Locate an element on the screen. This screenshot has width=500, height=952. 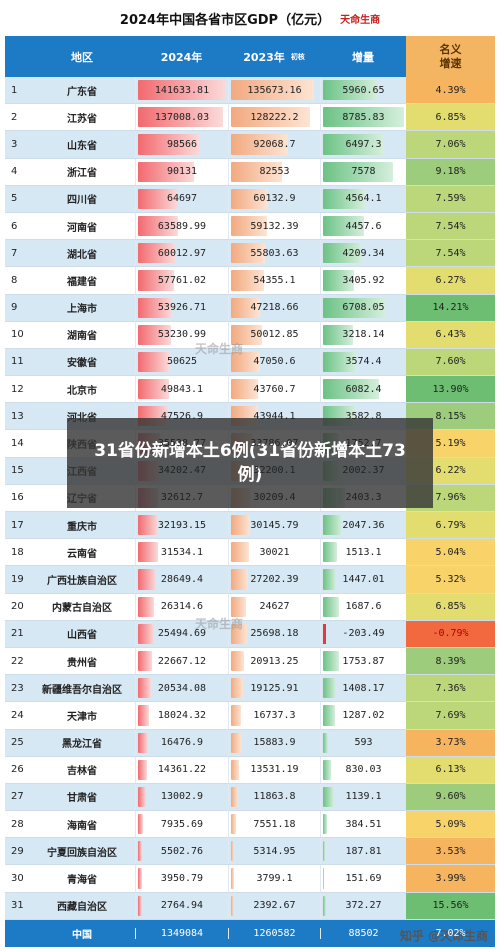
increase-cell: 6497.3 is located at coordinates (363, 144).